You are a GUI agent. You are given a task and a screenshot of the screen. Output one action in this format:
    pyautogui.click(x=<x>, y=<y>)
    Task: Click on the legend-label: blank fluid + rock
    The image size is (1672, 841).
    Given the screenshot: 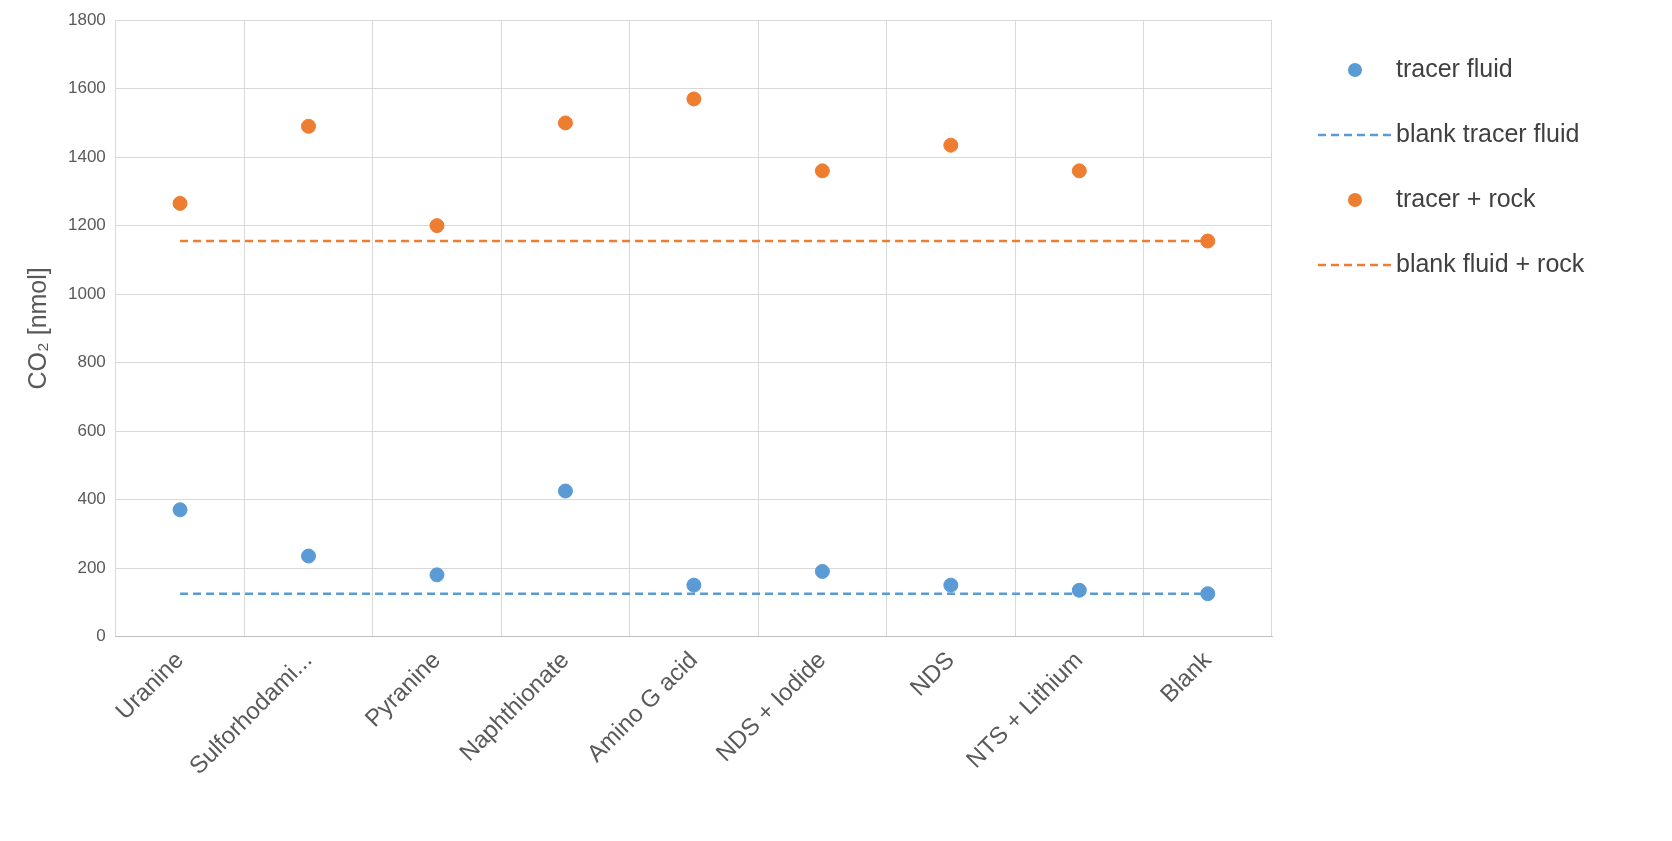 What is the action you would take?
    pyautogui.click(x=1490, y=262)
    